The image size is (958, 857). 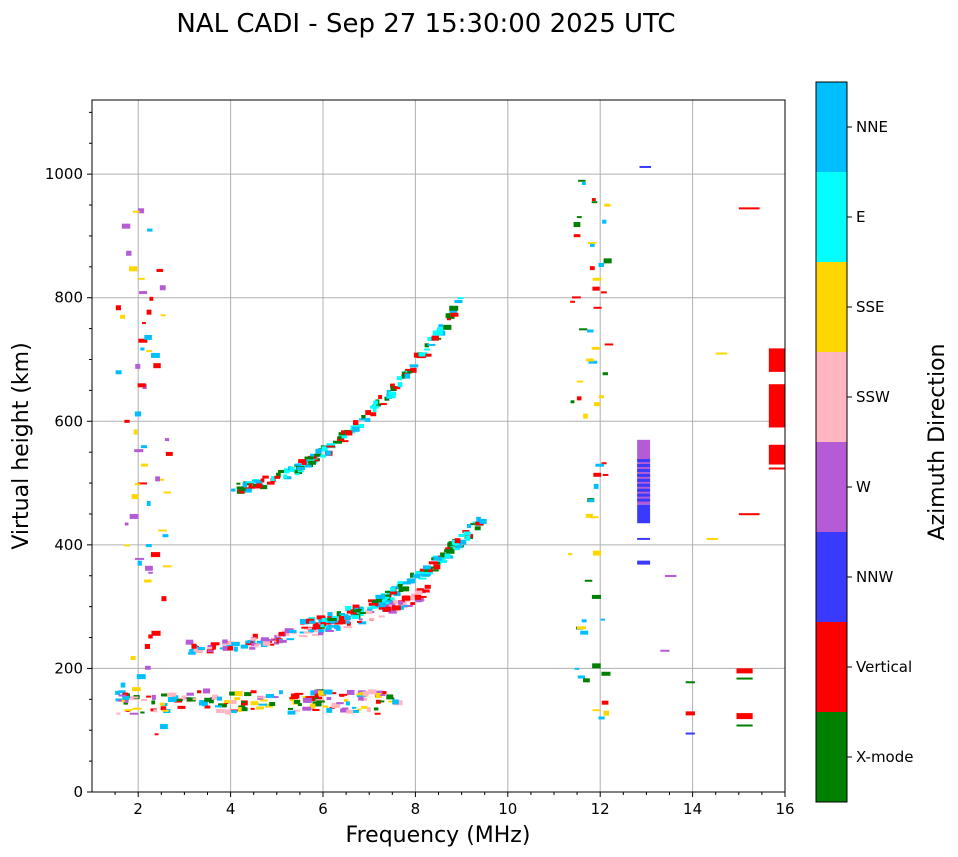 What do you see at coordinates (231, 809) in the screenshot?
I see `x-tick-label: 4` at bounding box center [231, 809].